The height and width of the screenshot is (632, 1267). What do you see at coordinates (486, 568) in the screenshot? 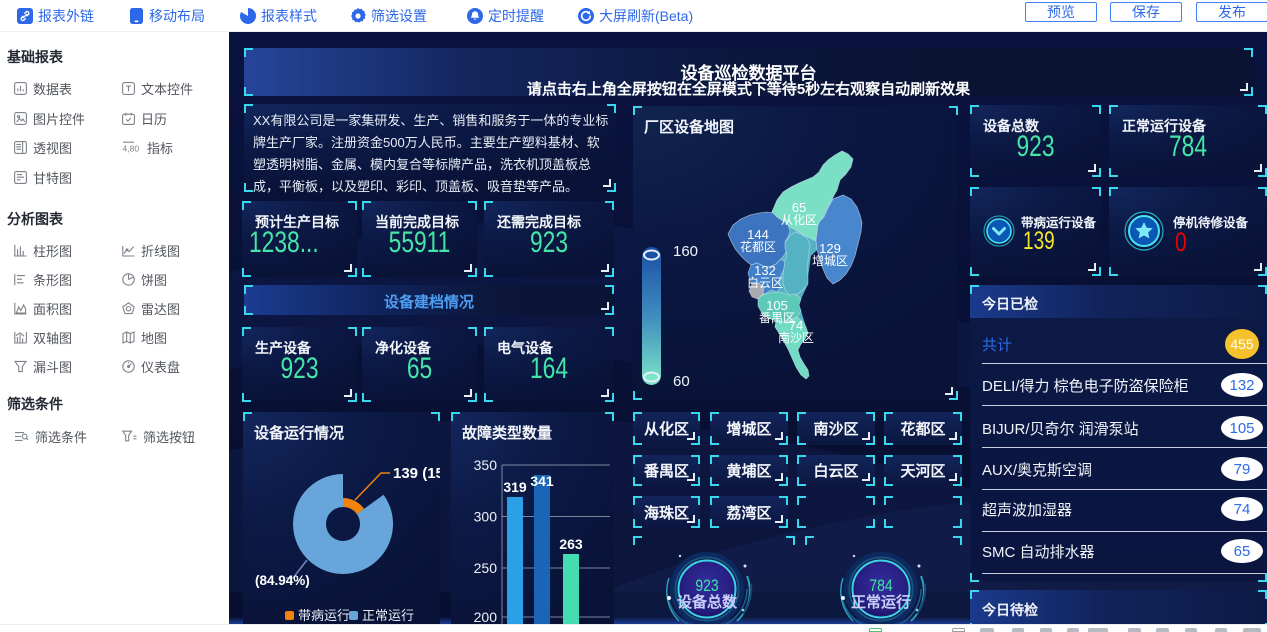
I see `svg-text: 250` at bounding box center [486, 568].